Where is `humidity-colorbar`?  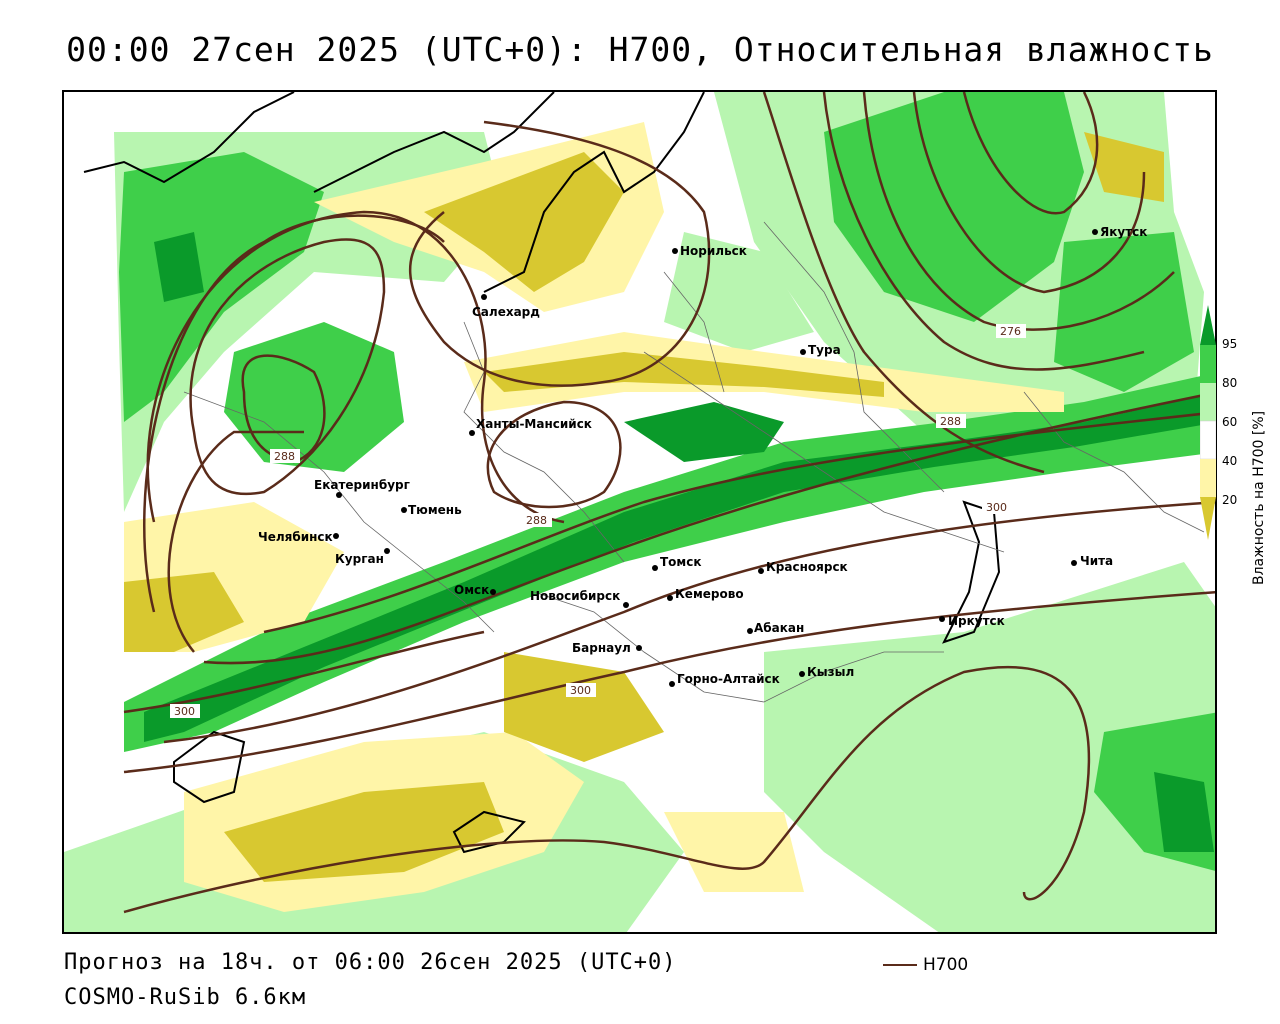
humidity-colorbar is located at coordinates (1208, 422).